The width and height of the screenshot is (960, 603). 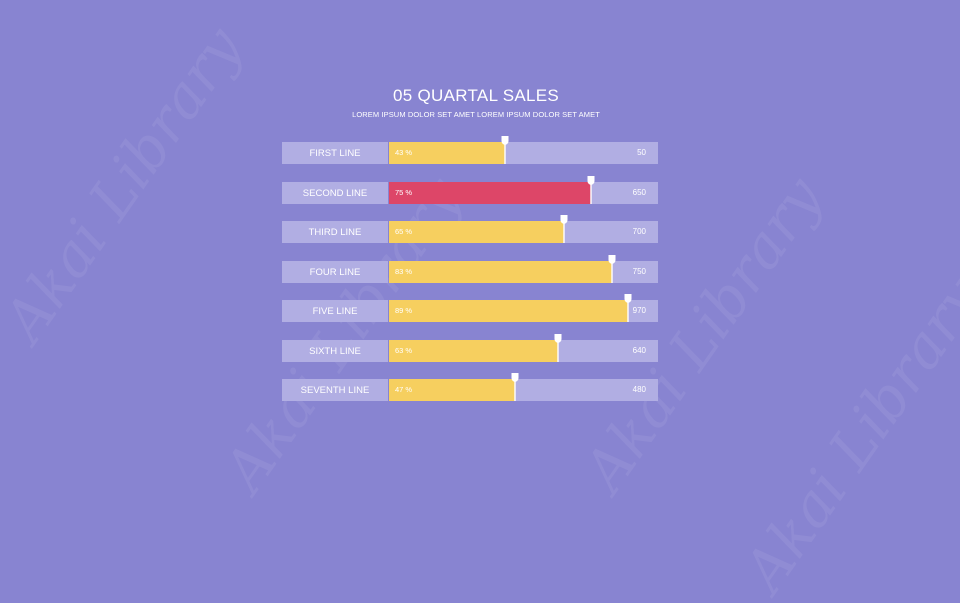 What do you see at coordinates (639, 231) in the screenshot?
I see `value-label: 700` at bounding box center [639, 231].